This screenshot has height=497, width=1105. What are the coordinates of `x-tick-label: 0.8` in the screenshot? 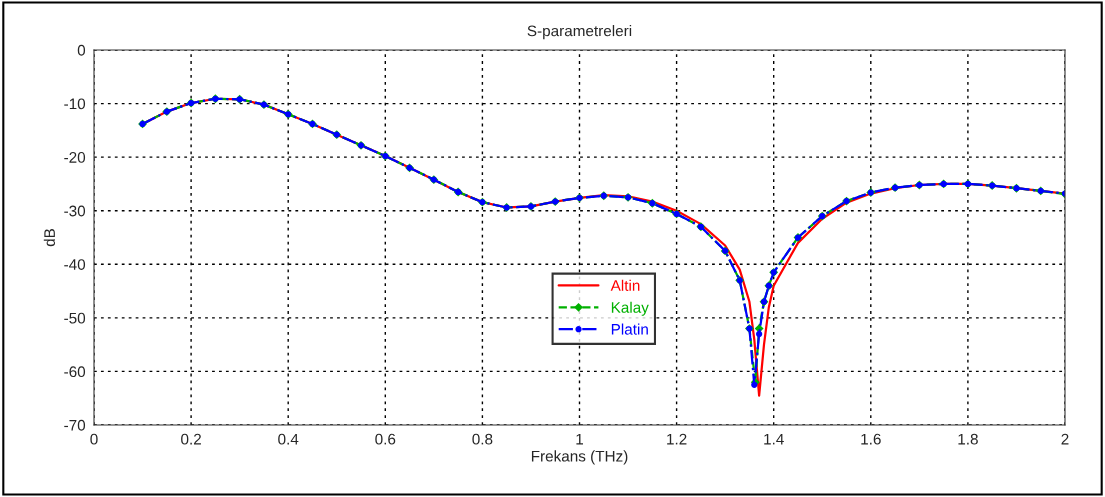 It's located at (482, 439).